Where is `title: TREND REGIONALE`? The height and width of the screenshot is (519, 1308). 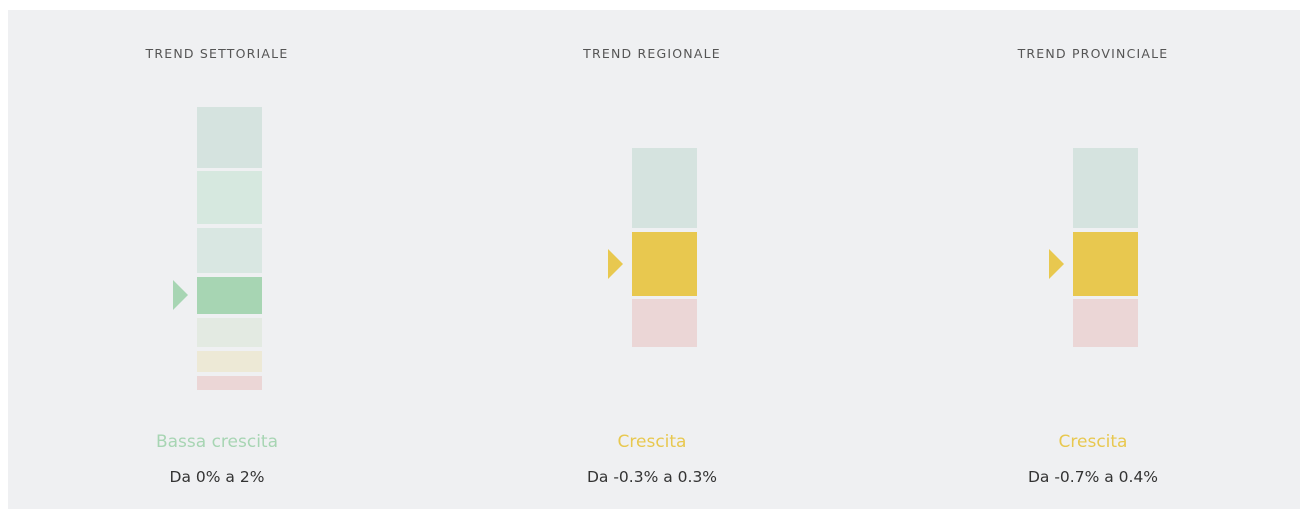 title: TREND REGIONALE is located at coordinates (652, 53).